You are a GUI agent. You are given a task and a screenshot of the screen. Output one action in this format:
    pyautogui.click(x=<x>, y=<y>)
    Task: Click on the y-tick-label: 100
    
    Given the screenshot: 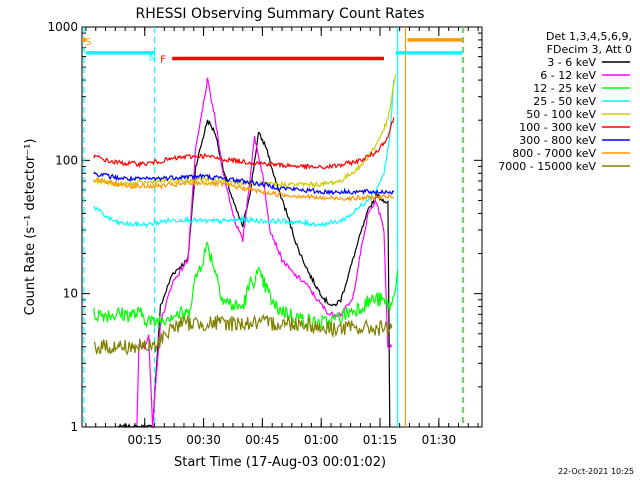 What is the action you would take?
    pyautogui.click(x=66, y=160)
    